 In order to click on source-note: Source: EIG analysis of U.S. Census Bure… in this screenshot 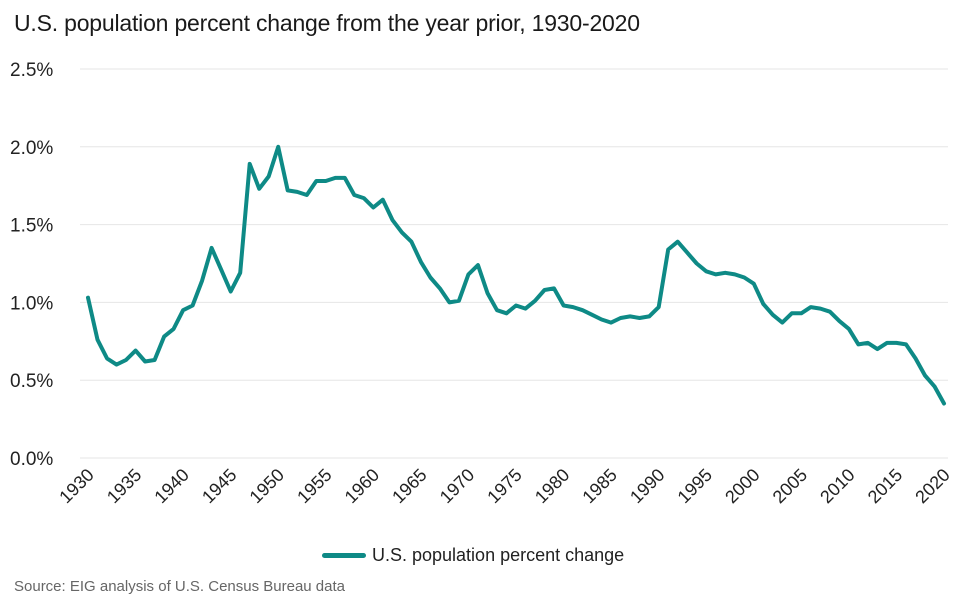, I will do `click(180, 586)`.